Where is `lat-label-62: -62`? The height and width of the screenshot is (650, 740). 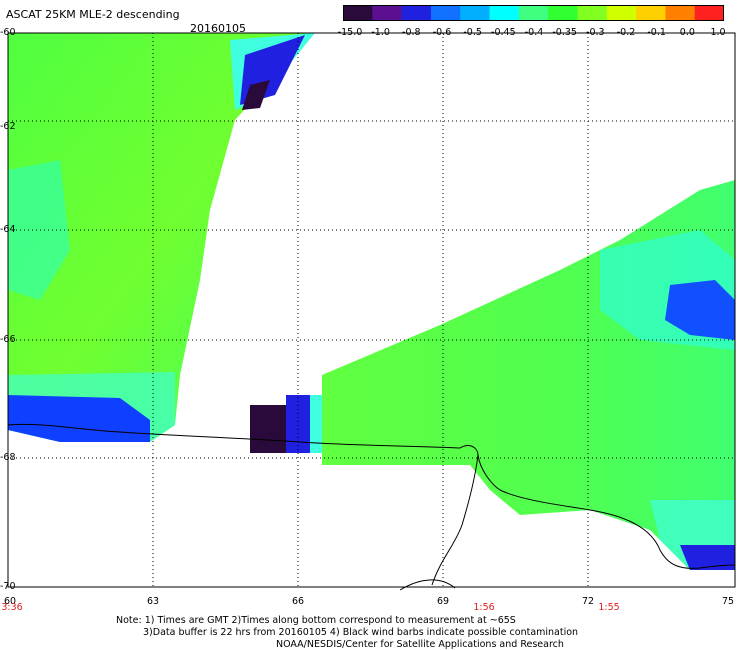
lat-label-62: -62 is located at coordinates (8, 126).